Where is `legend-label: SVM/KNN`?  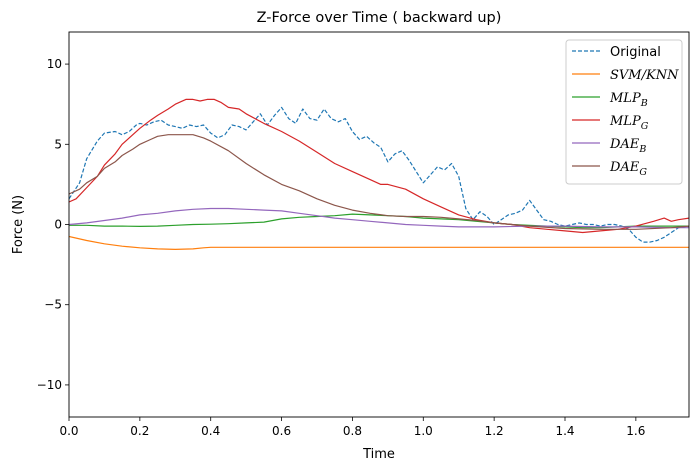
legend-label: SVM/KNN is located at coordinates (644, 75).